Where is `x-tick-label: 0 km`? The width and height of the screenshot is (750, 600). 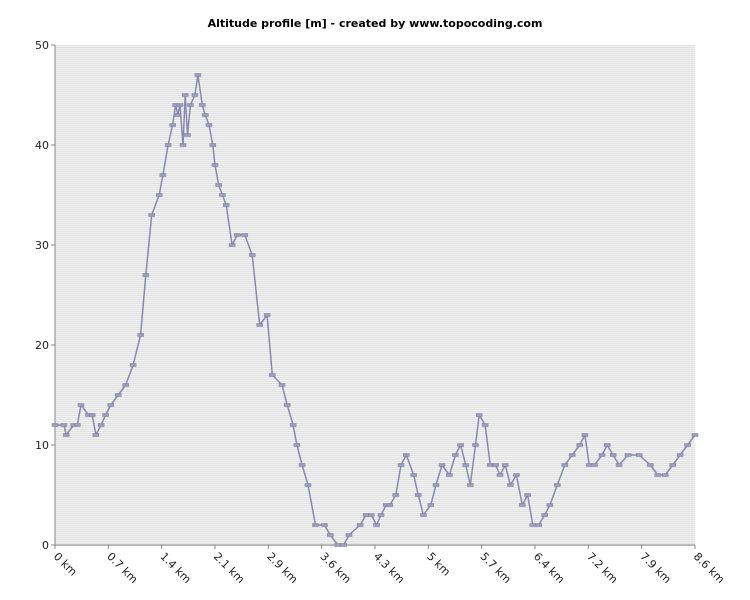 x-tick-label: 0 km is located at coordinates (65, 564).